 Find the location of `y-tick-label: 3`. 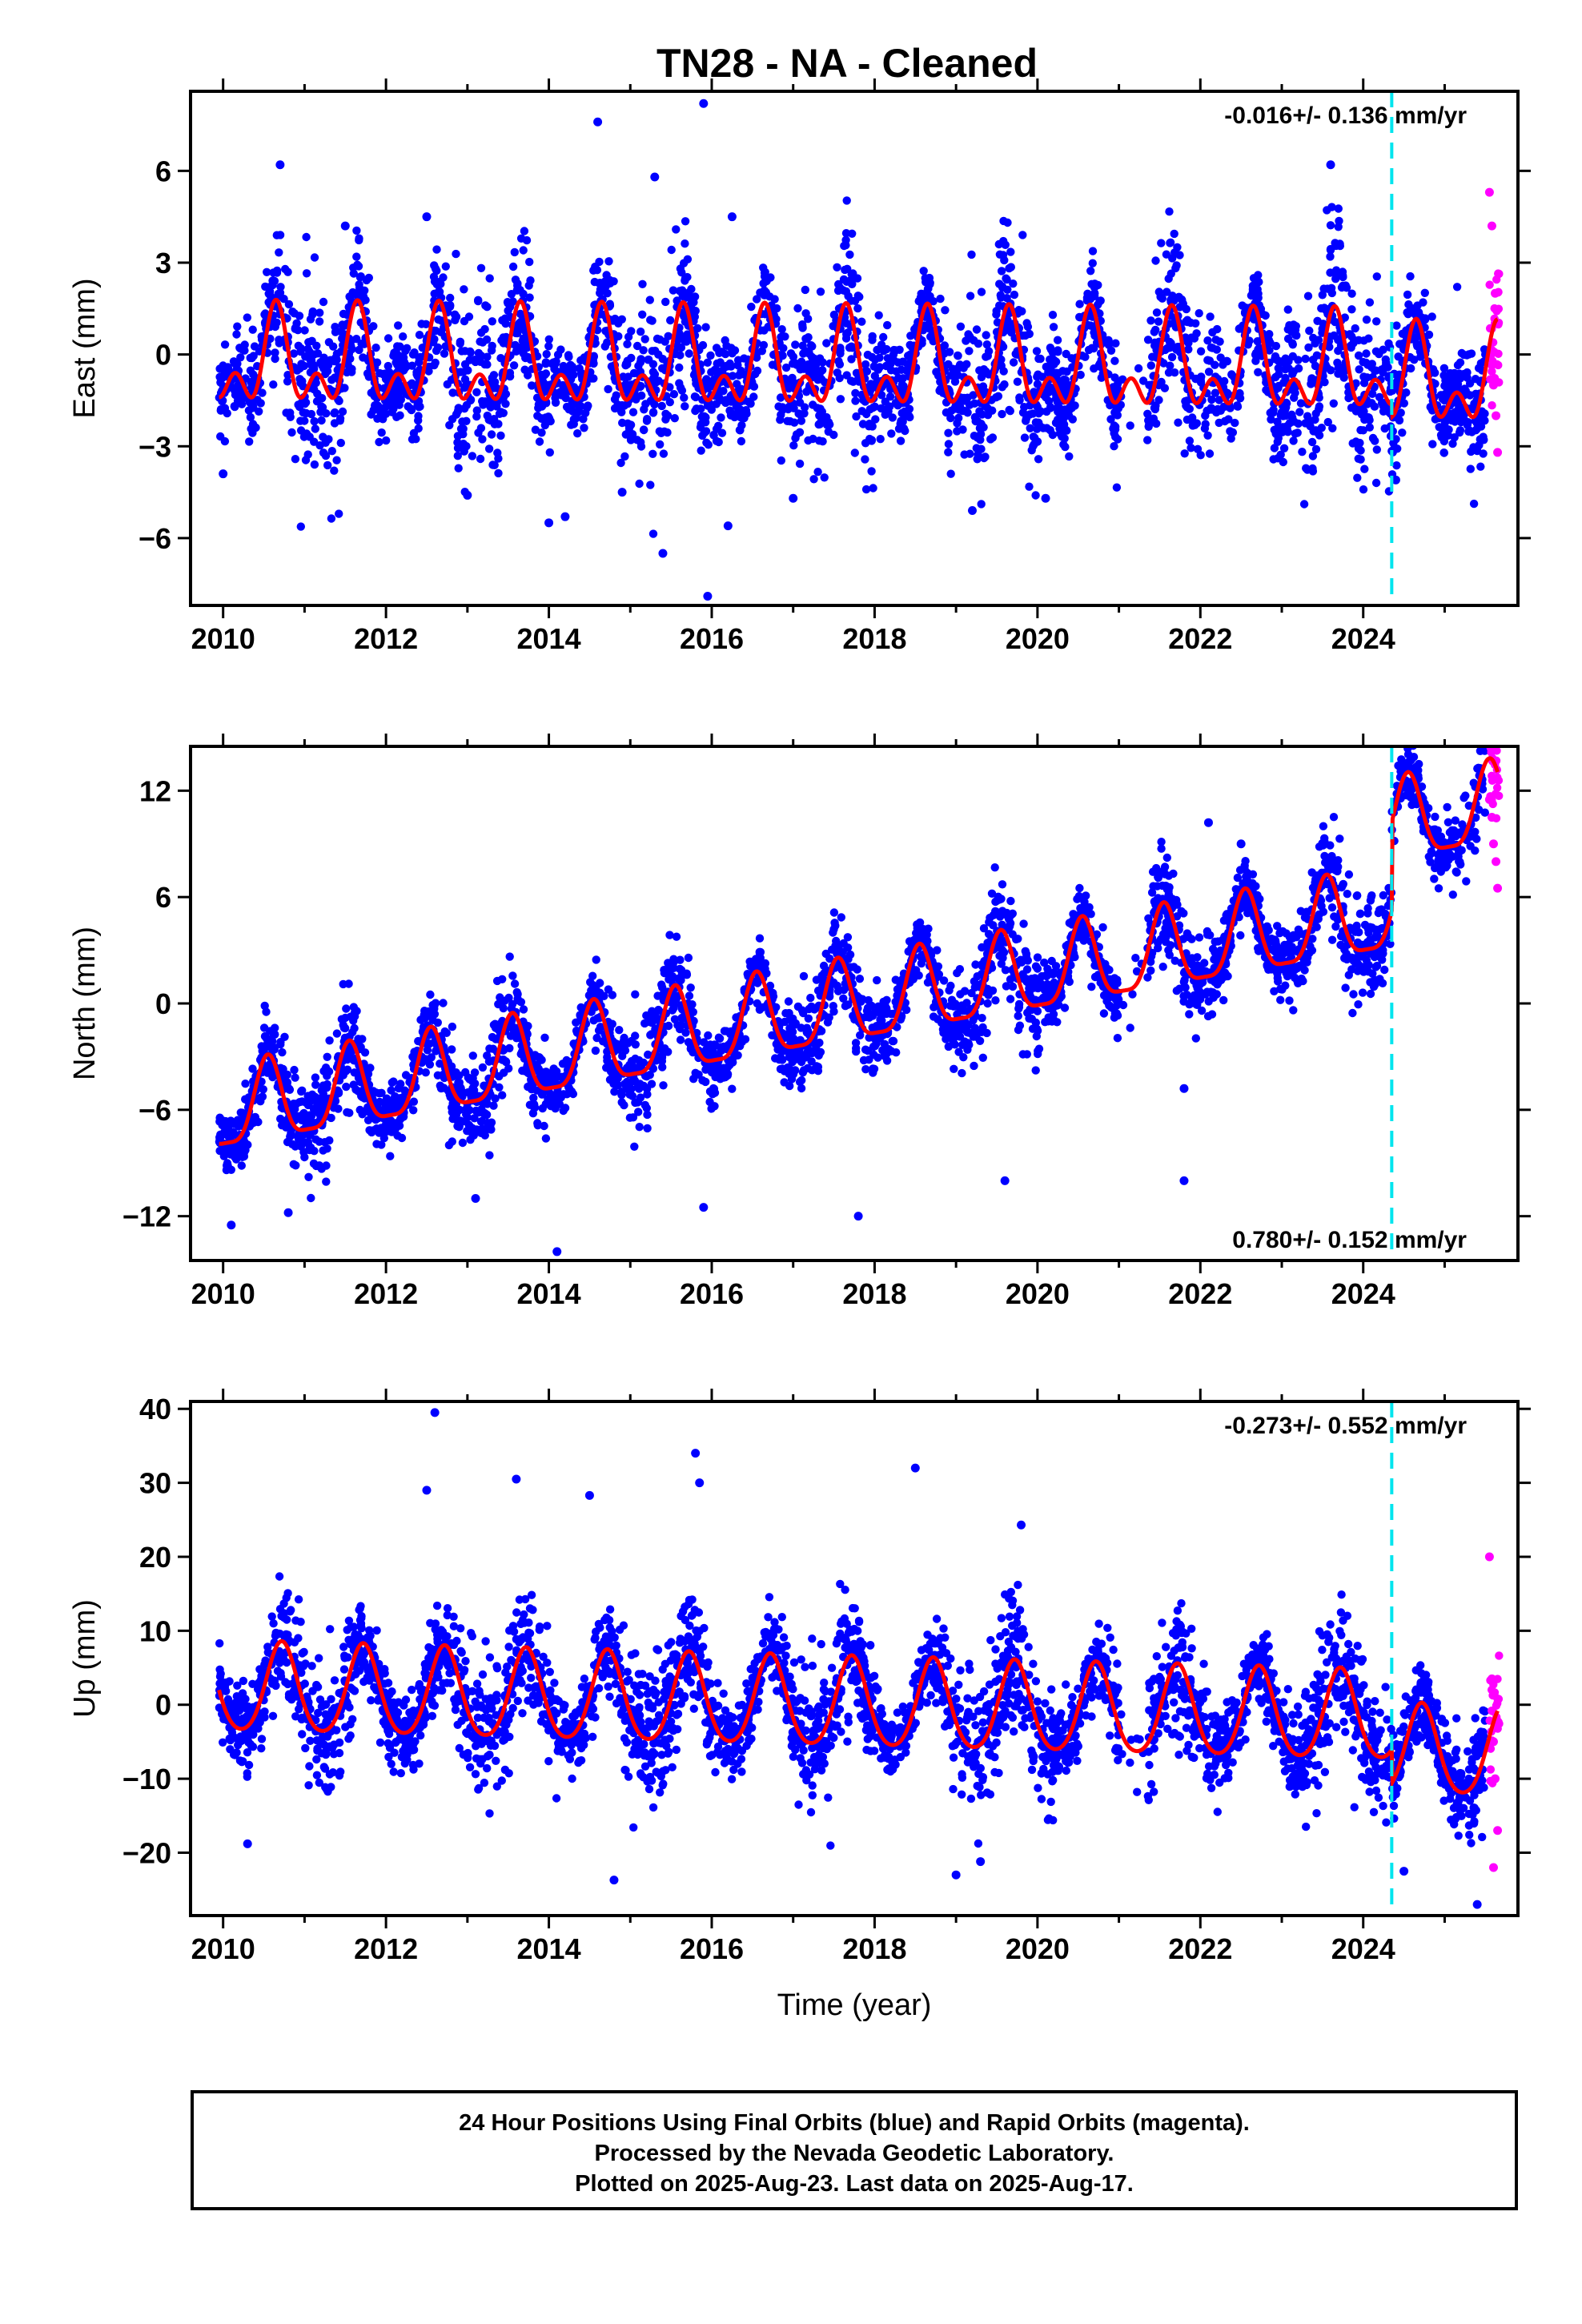

y-tick-label: 3 is located at coordinates (163, 263).